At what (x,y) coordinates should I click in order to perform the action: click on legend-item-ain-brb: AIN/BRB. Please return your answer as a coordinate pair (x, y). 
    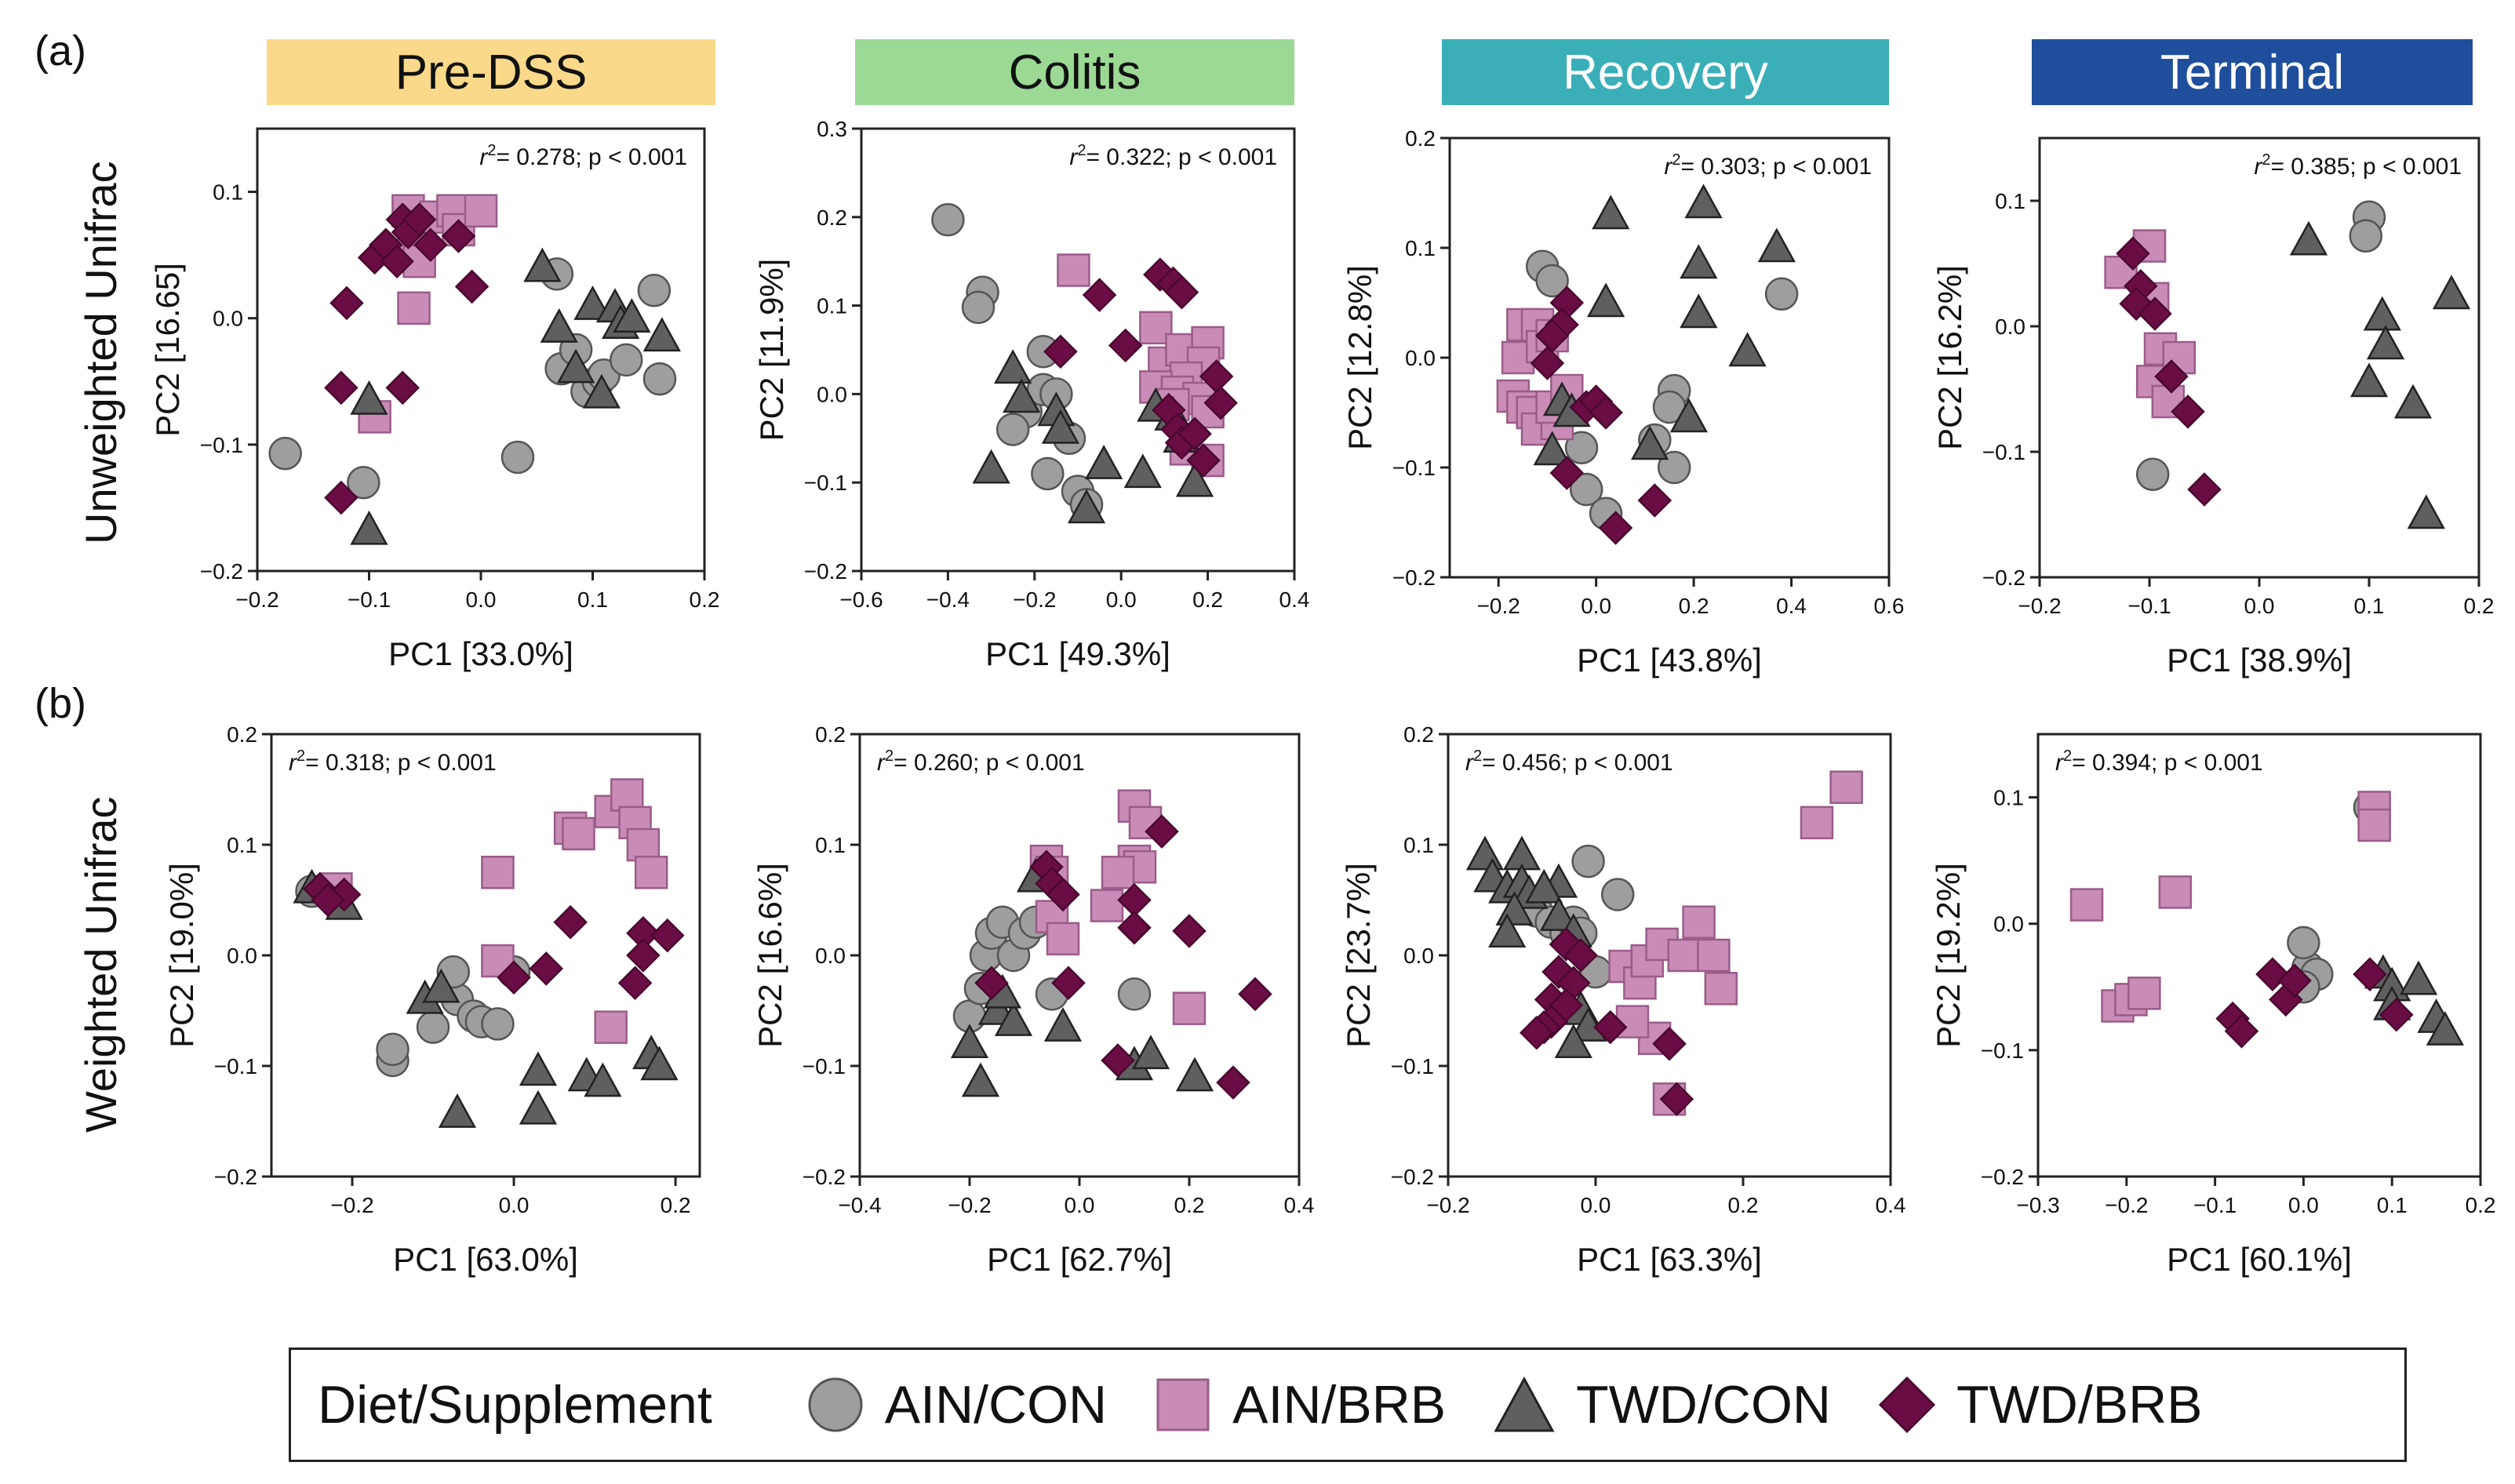
    Looking at the image, I should click on (1300, 1404).